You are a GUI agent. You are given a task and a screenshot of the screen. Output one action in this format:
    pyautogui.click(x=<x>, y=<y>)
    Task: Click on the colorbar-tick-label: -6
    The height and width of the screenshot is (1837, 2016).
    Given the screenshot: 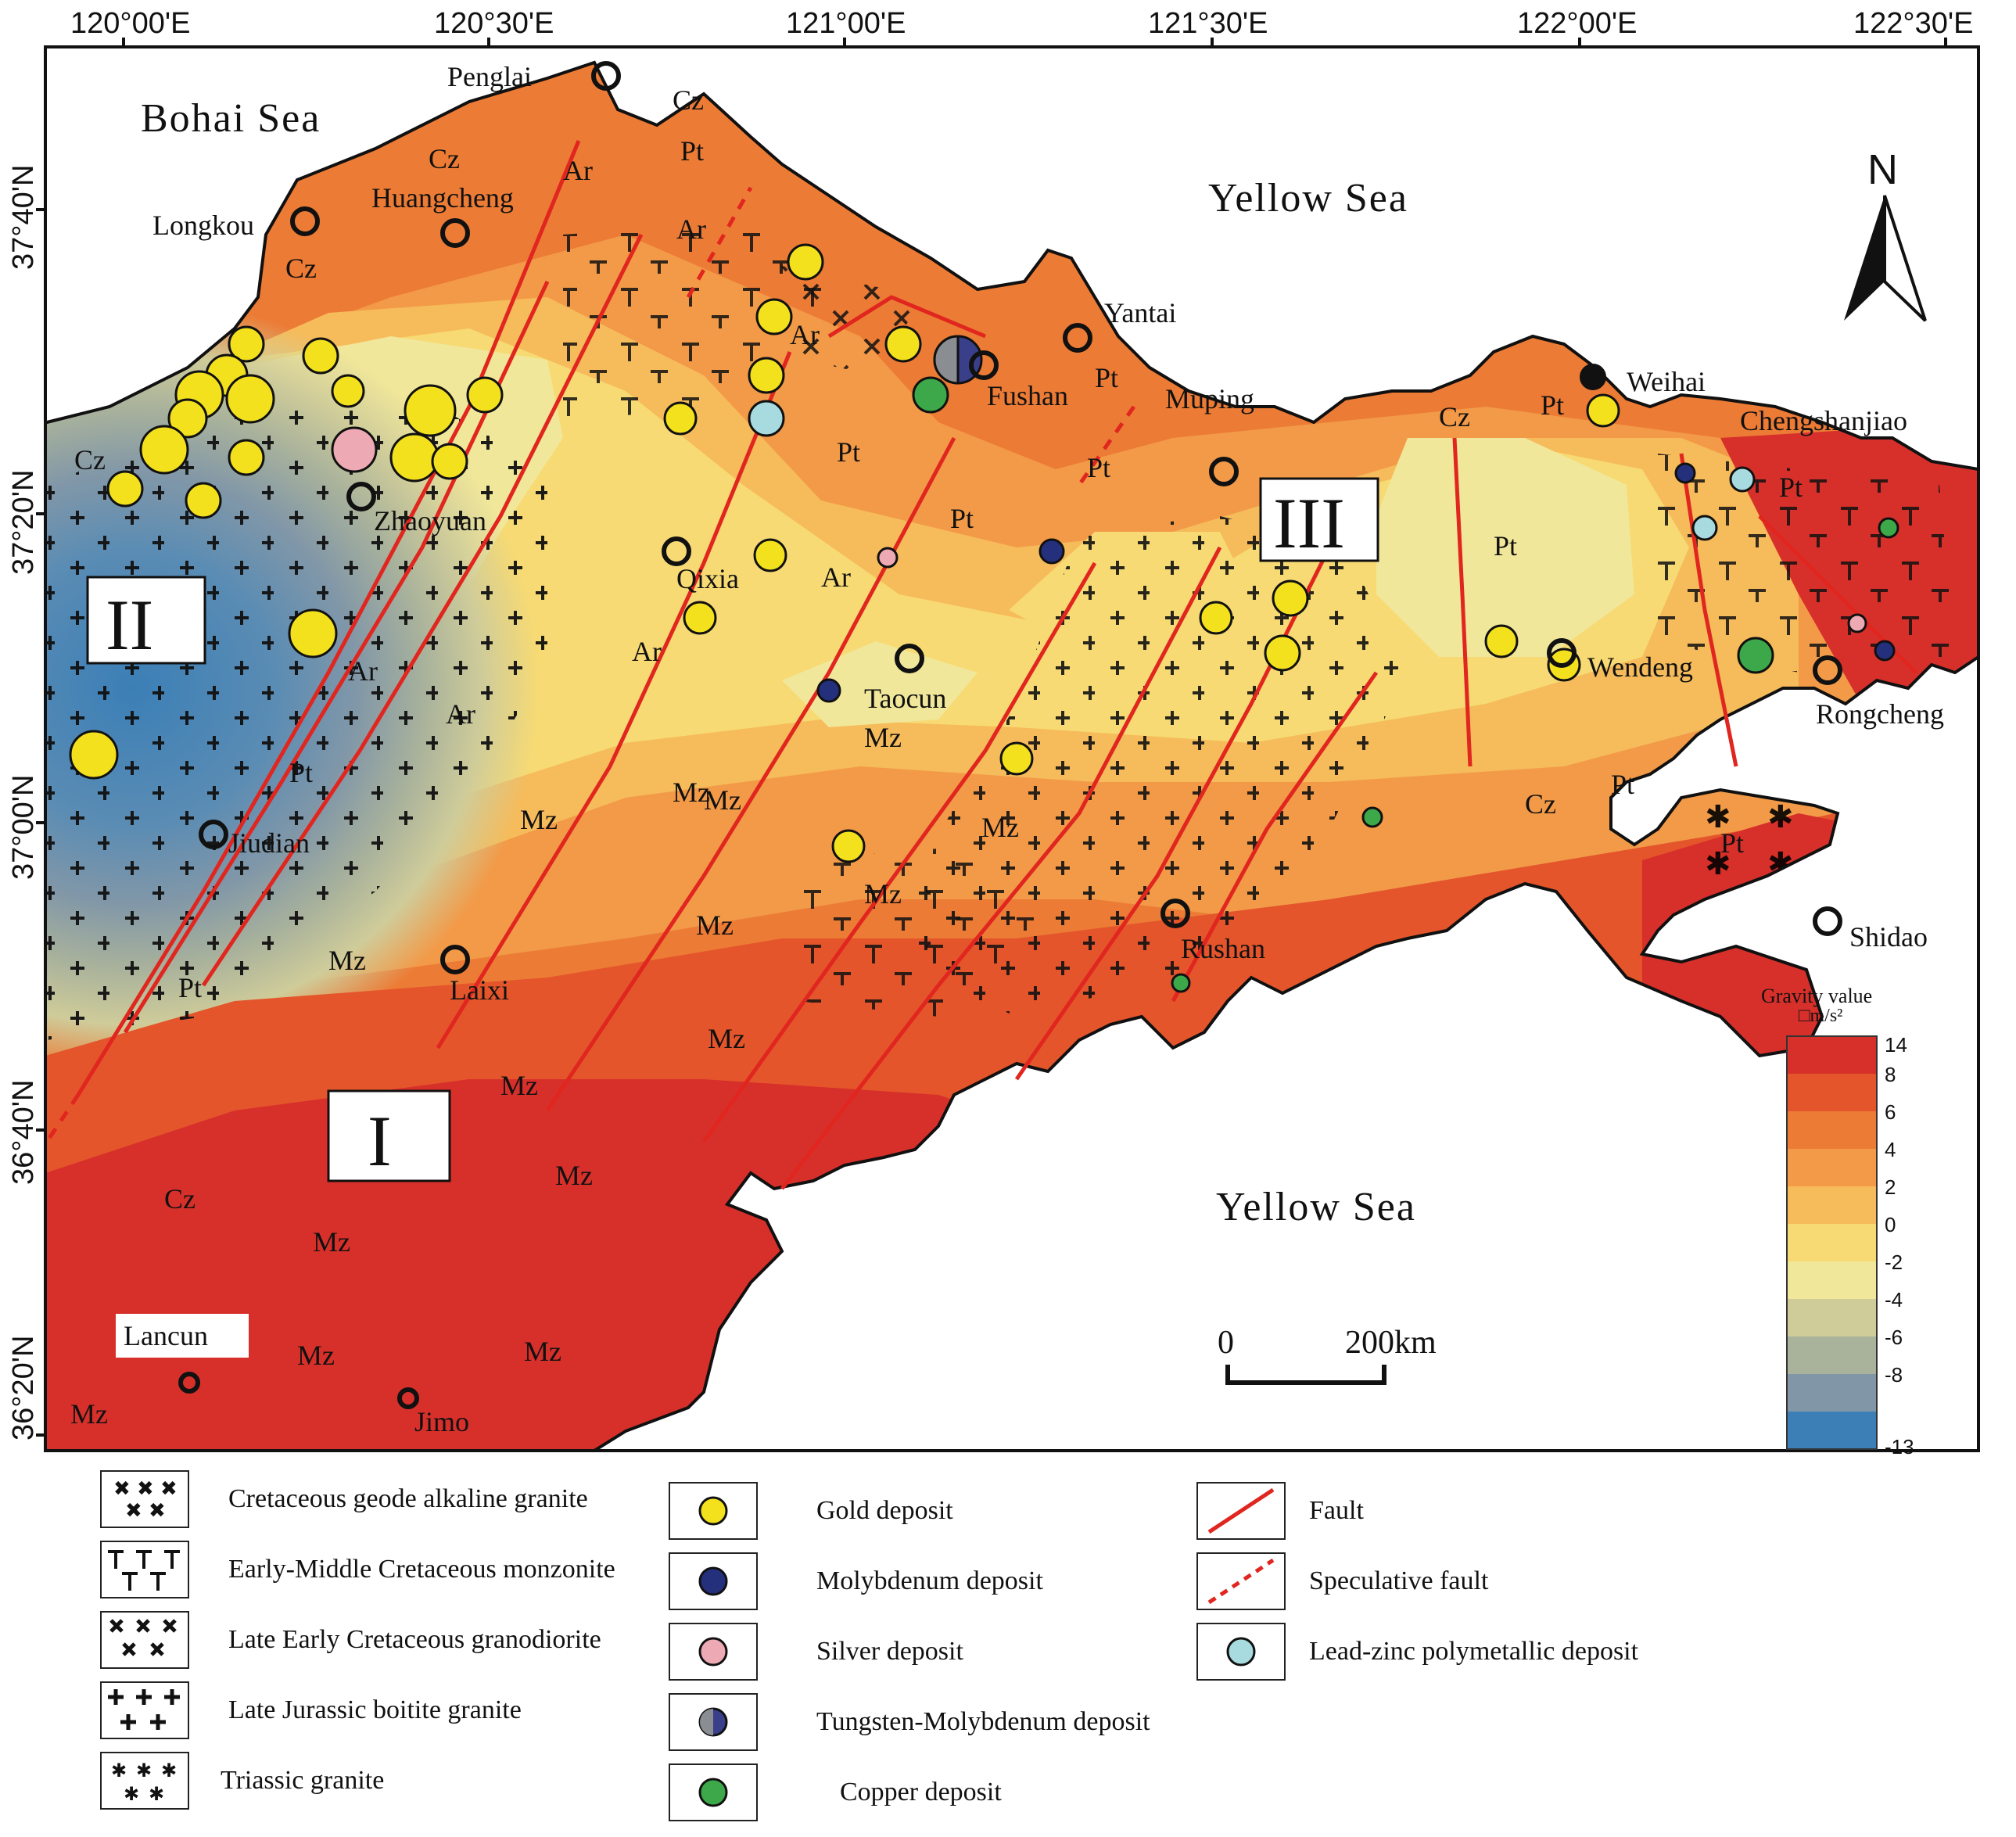 What is the action you would take?
    pyautogui.click(x=1894, y=1337)
    